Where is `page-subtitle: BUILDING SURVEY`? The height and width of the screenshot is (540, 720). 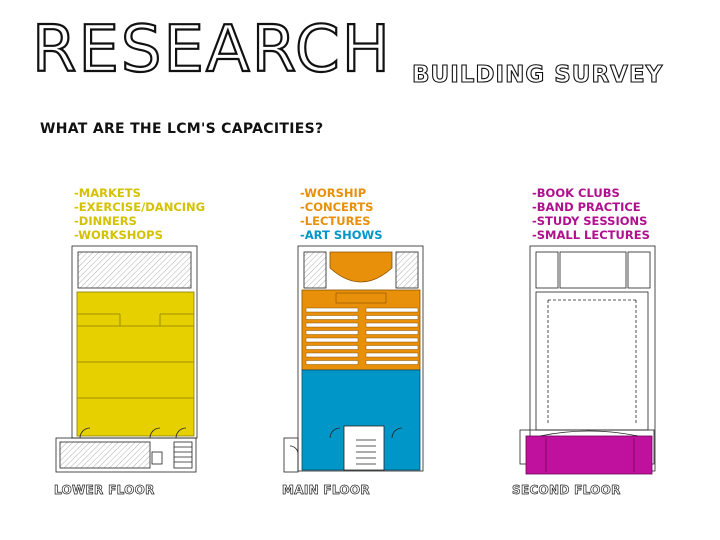 page-subtitle: BUILDING SURVEY is located at coordinates (537, 75).